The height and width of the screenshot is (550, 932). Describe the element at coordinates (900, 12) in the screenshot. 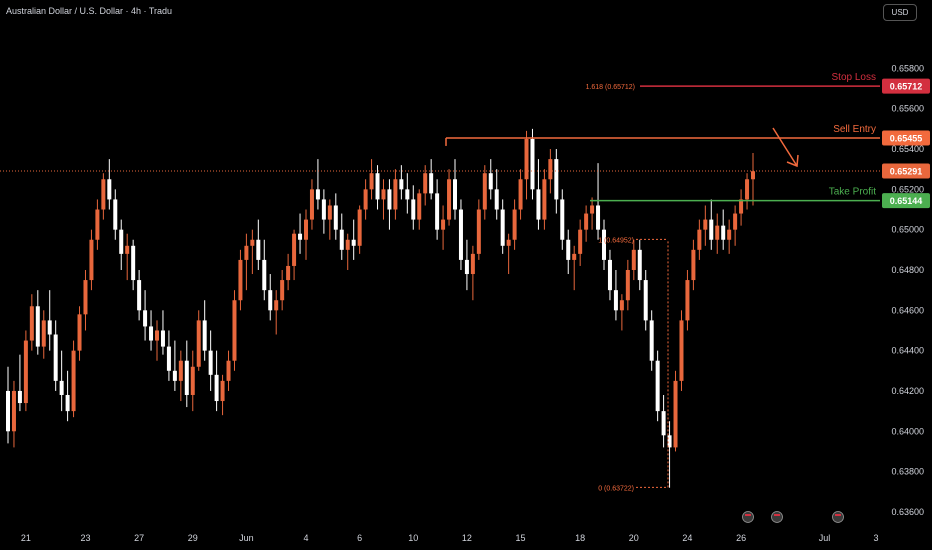

I see `currency-button: USD` at that location.